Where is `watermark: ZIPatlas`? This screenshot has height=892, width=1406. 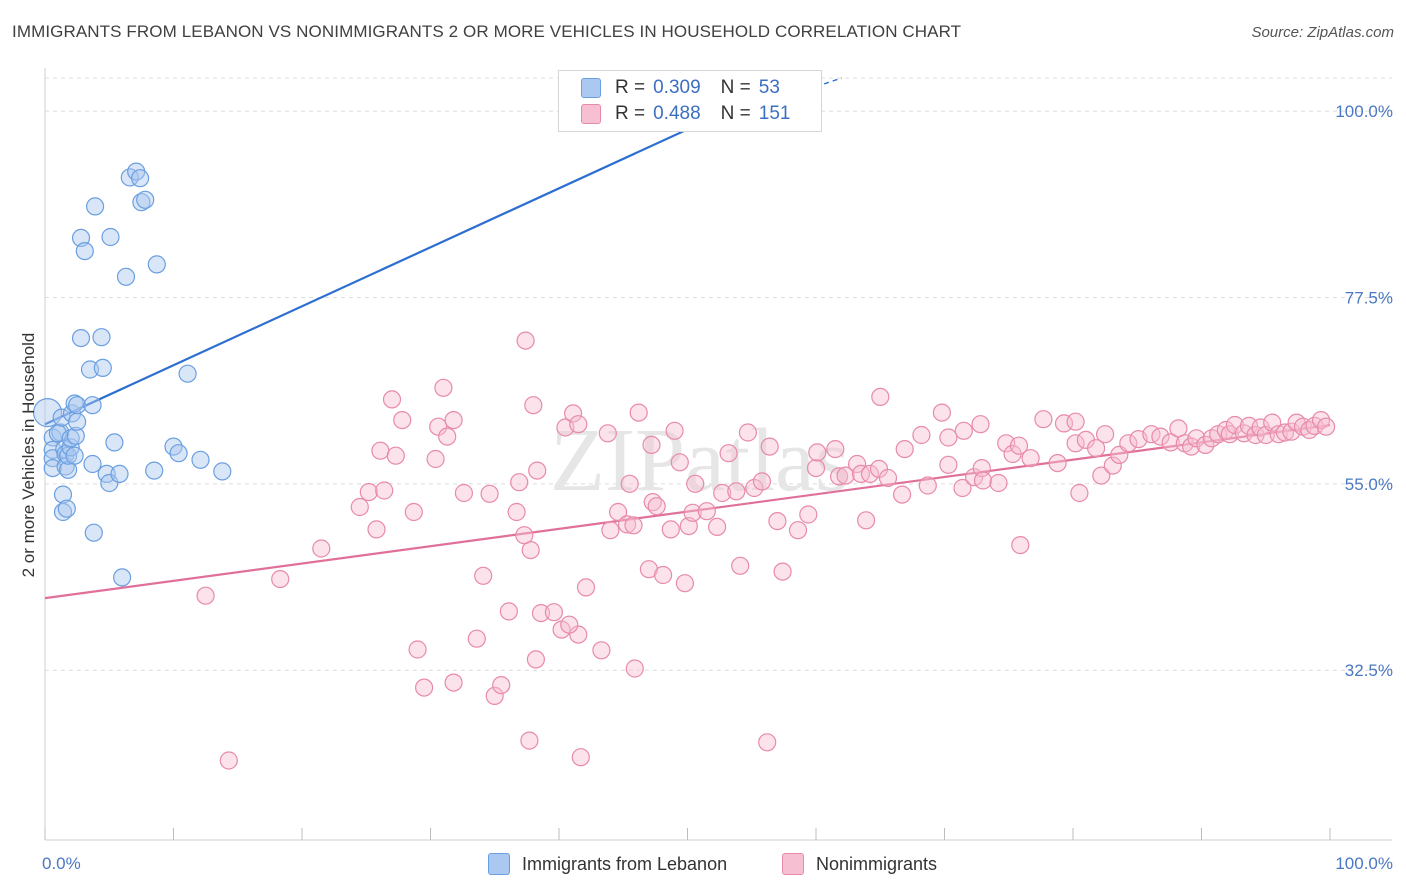
watermark: ZIPatlas is located at coordinates (700, 460).